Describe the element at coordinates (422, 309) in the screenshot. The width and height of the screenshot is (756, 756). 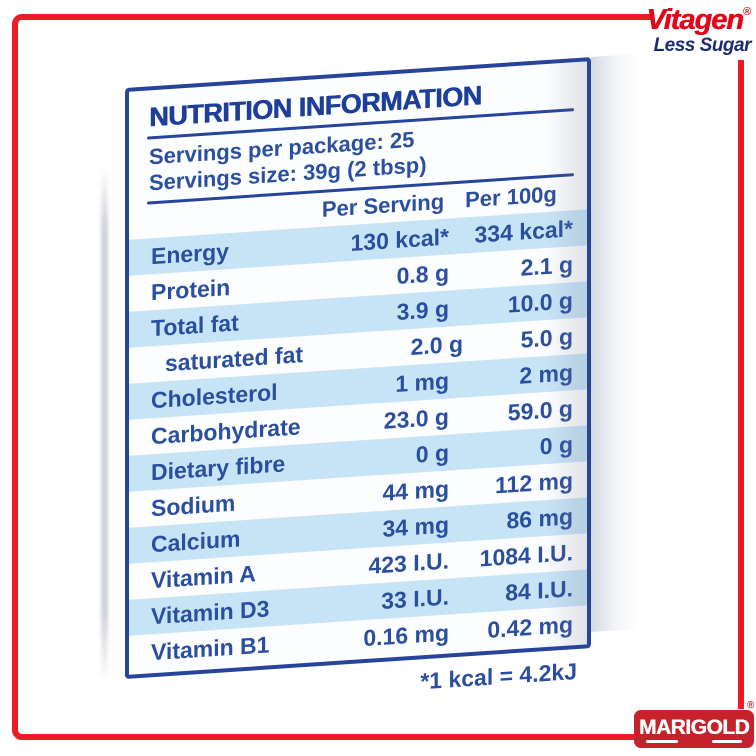
I see `row-per-serving-value: 3.9 g` at that location.